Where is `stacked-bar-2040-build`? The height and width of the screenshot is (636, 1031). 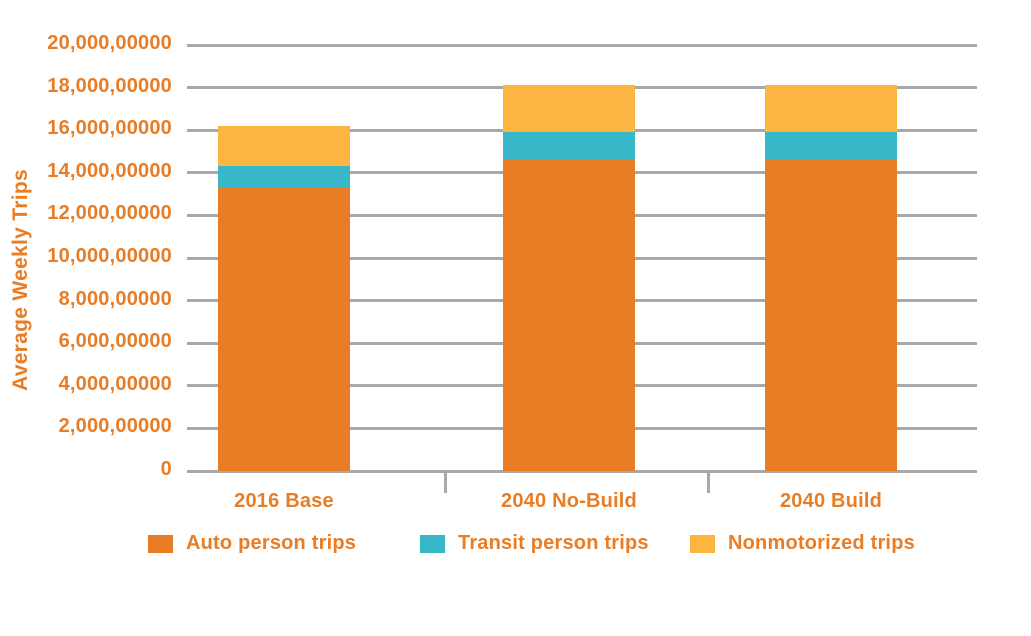 stacked-bar-2040-build is located at coordinates (831, 278).